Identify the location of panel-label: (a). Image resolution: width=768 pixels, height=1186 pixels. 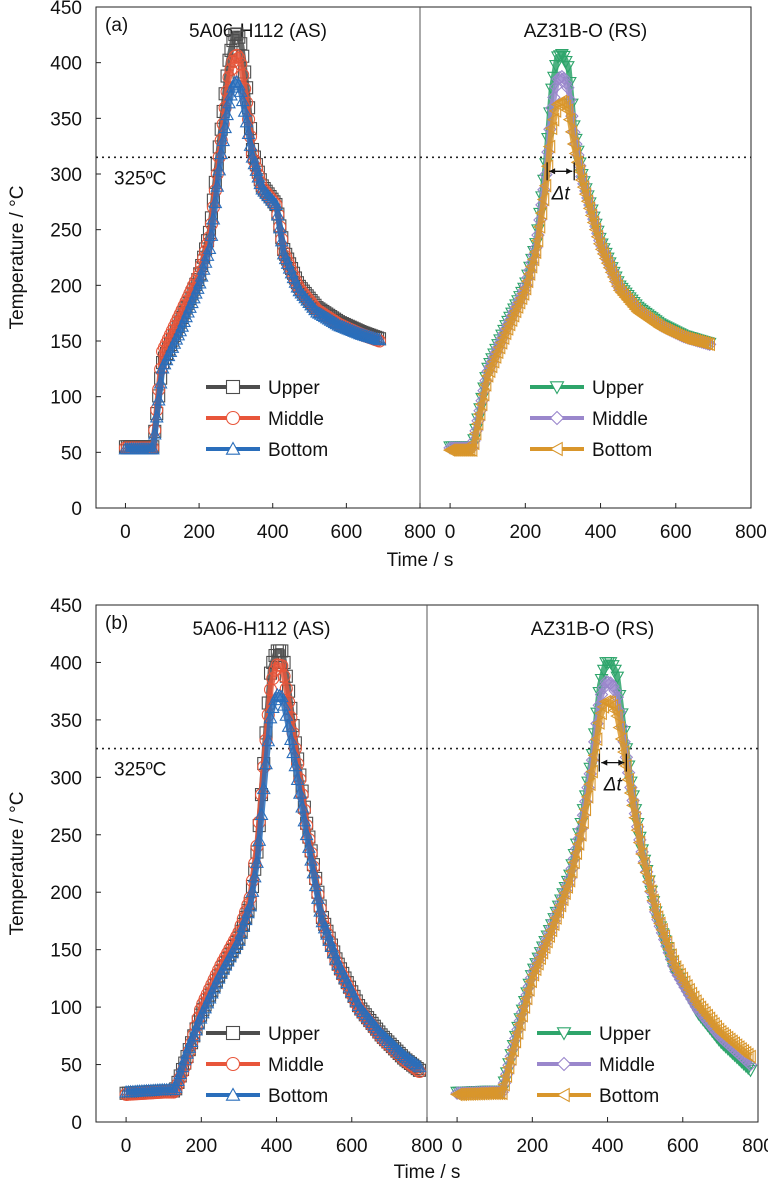
(116, 25).